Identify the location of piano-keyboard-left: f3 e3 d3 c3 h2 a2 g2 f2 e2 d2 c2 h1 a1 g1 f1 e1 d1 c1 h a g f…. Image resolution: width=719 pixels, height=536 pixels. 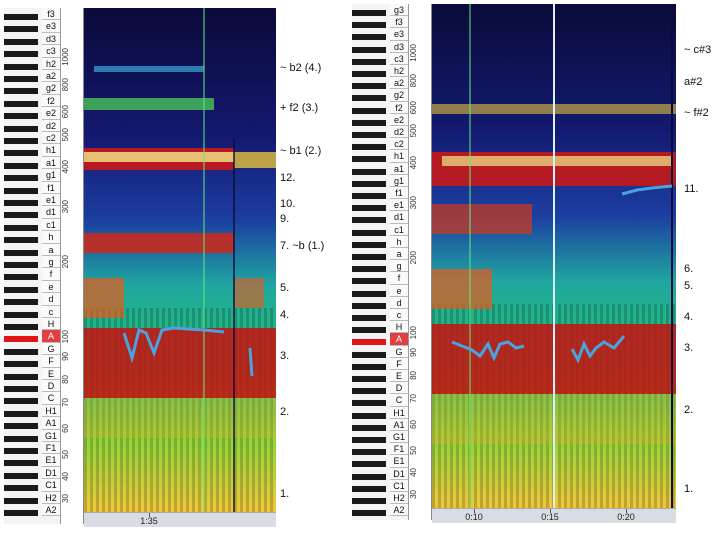
(32, 266).